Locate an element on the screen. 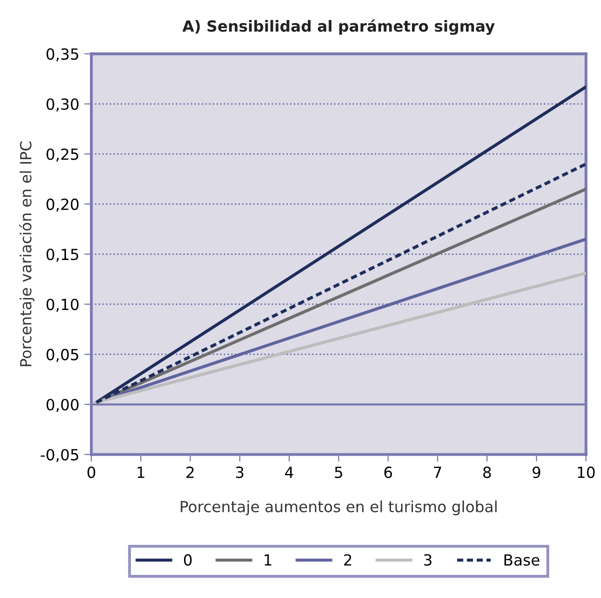  legend-label: 3 is located at coordinates (428, 560).